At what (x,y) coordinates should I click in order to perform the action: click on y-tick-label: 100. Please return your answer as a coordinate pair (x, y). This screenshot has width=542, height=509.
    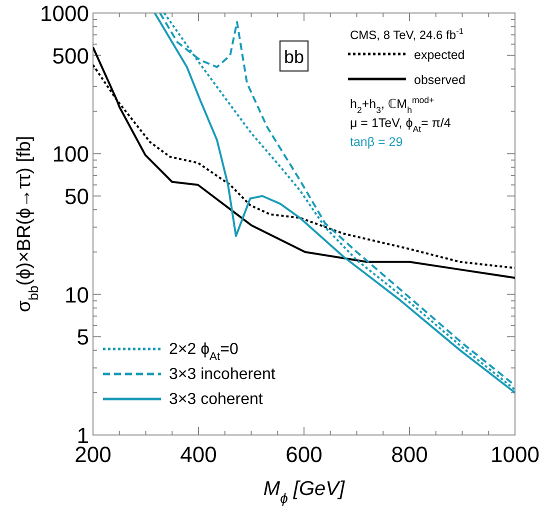
    Looking at the image, I should click on (70, 154).